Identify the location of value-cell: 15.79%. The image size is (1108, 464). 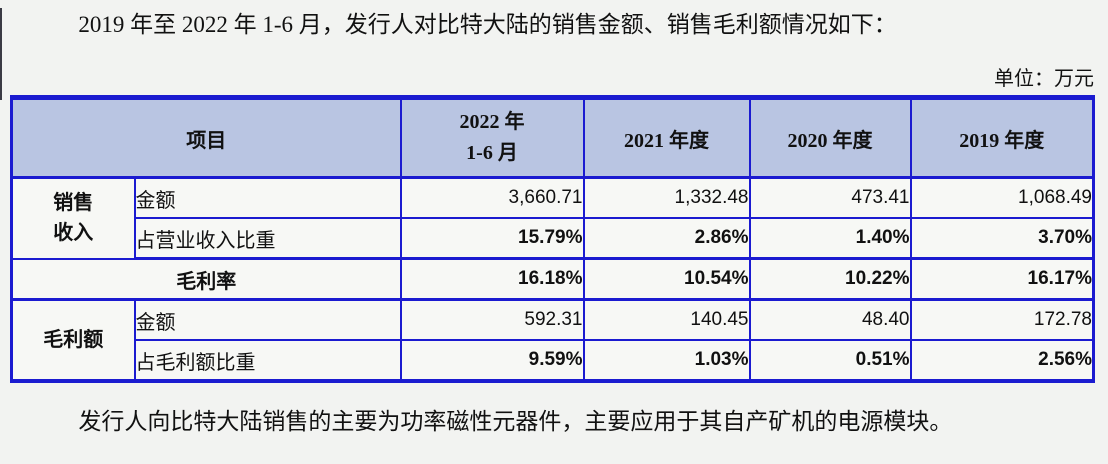
(492, 239).